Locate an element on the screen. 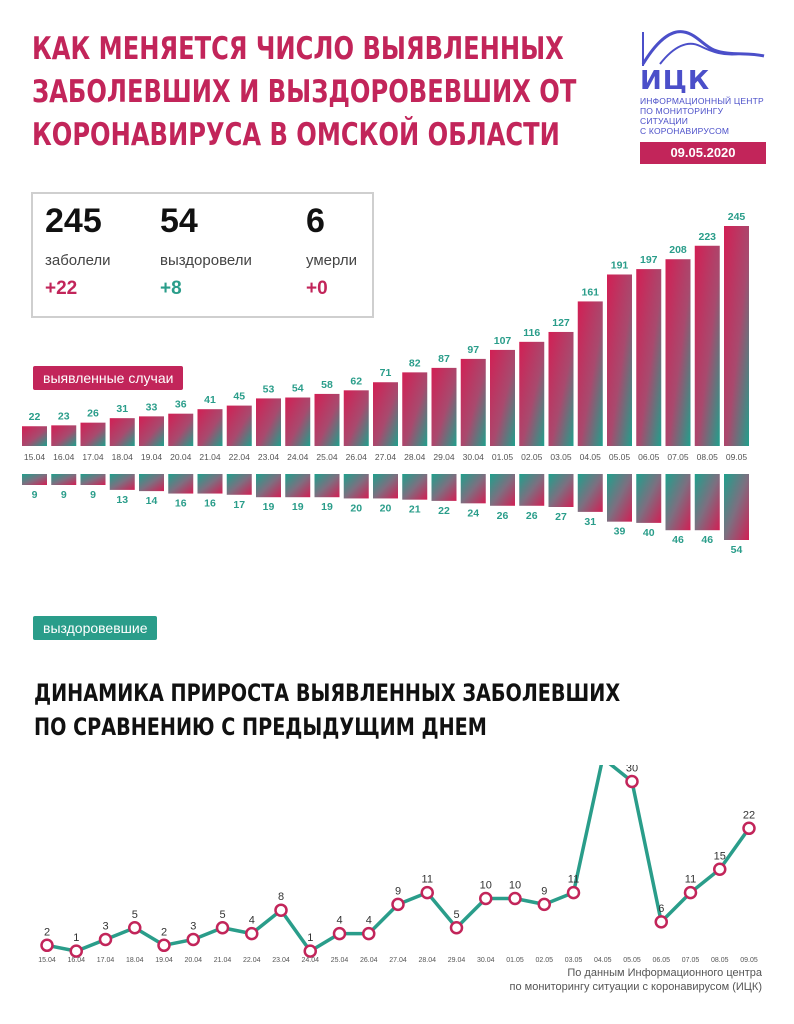 The image size is (794, 1024). cases-bar-27.04 is located at coordinates (385, 414).